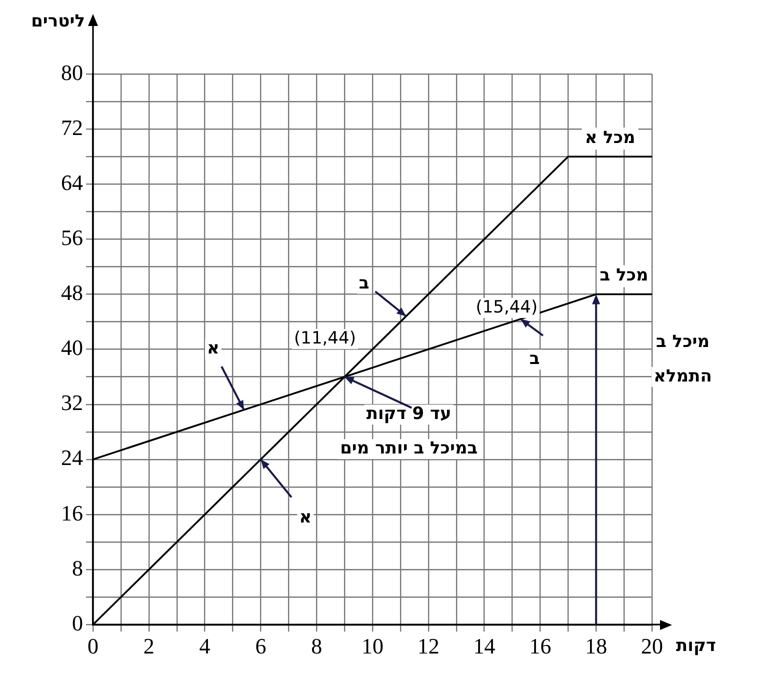 The image size is (778, 679). I want to click on y-tick-label: 24, so click(72, 457).